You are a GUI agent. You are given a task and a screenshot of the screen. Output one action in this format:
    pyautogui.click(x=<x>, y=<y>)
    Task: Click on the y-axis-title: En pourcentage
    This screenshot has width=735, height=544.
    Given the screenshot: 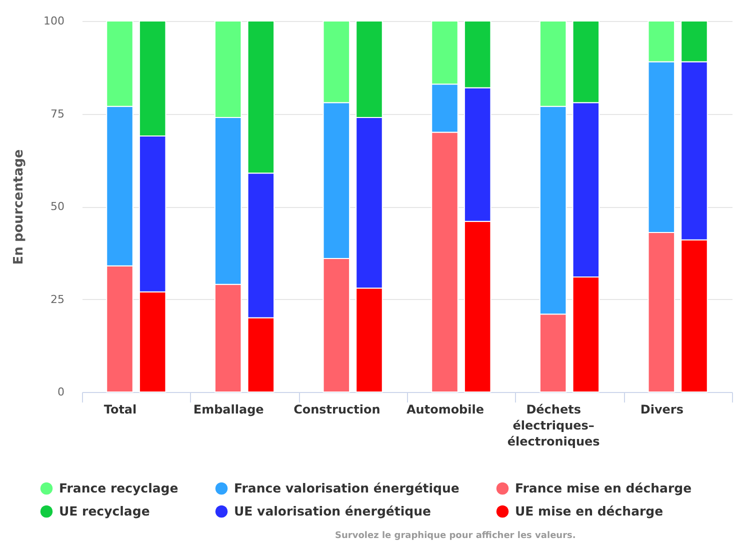 What is the action you would take?
    pyautogui.click(x=19, y=207)
    